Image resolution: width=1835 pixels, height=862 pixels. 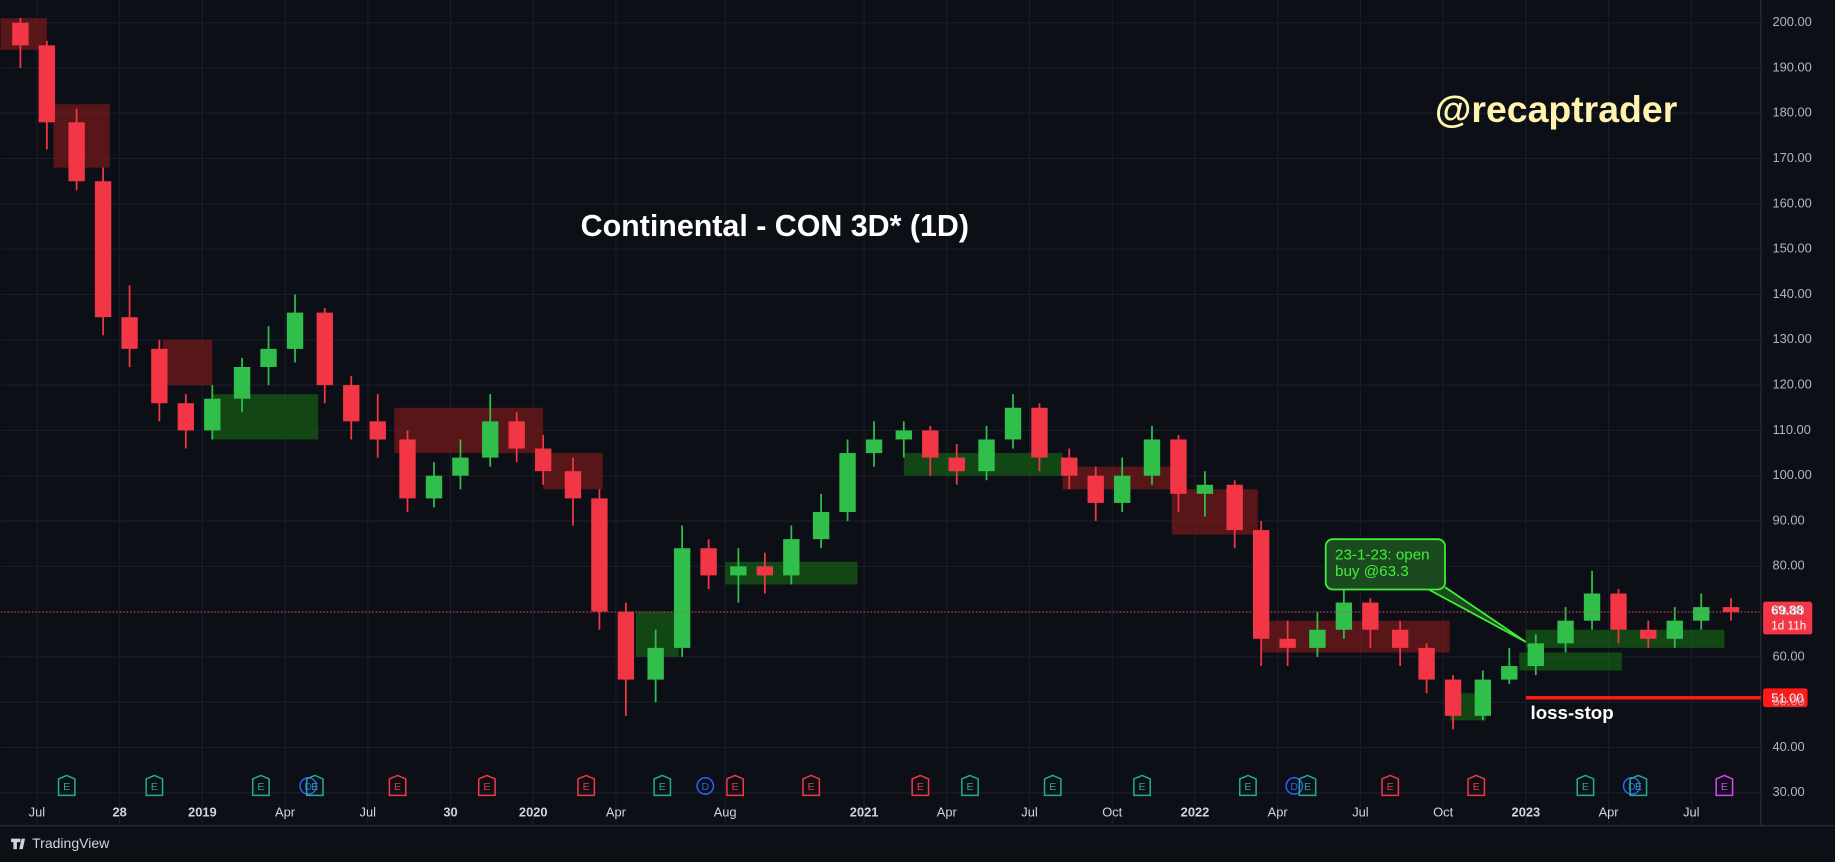 I want to click on callout-box, so click(x=1385, y=564).